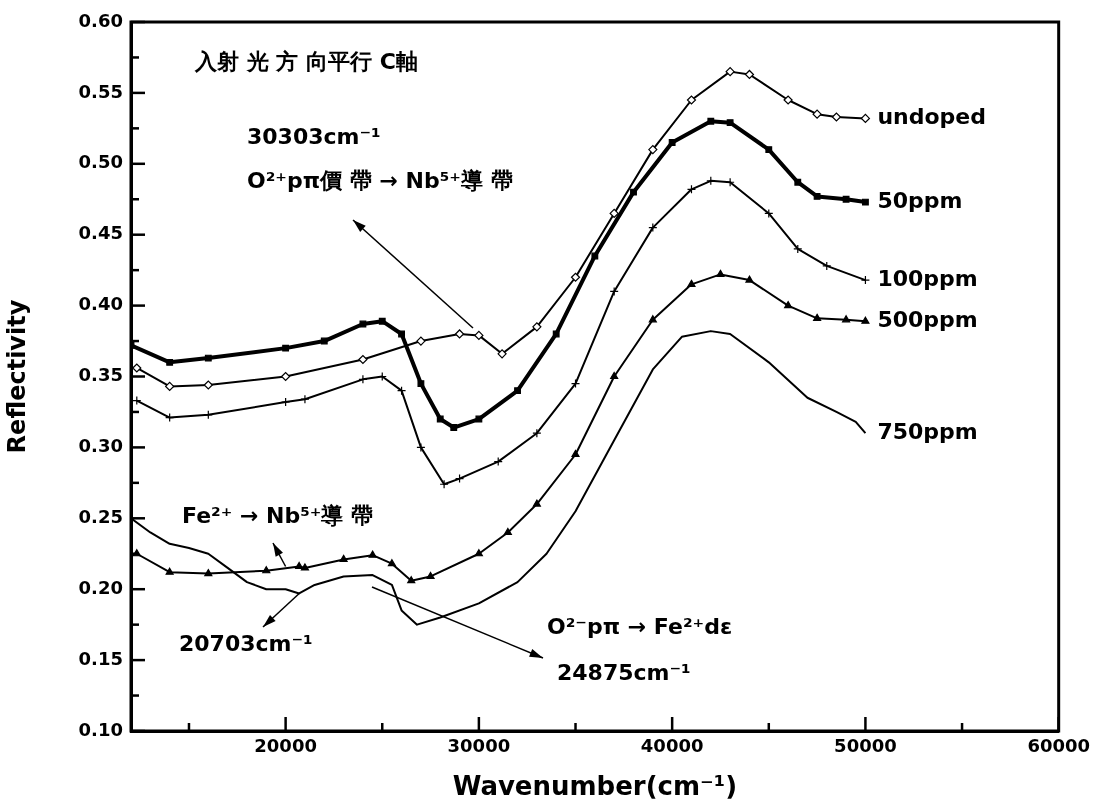  What do you see at coordinates (672, 746) in the screenshot?
I see `x-tick-label: 40000` at bounding box center [672, 746].